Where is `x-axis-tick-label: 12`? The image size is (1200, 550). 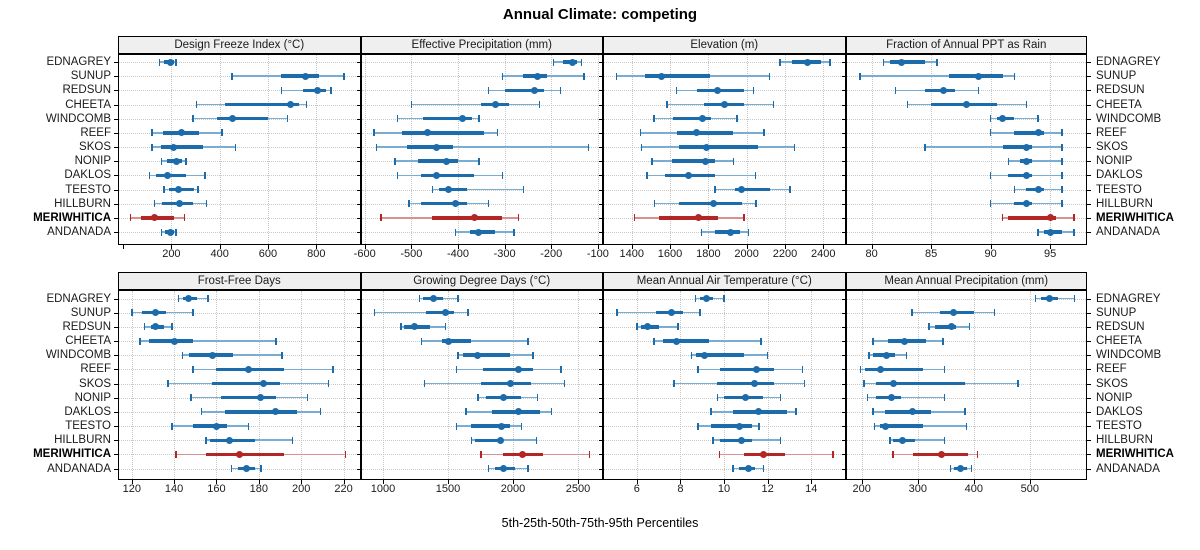 x-axis-tick-label: 12 is located at coordinates (767, 489).